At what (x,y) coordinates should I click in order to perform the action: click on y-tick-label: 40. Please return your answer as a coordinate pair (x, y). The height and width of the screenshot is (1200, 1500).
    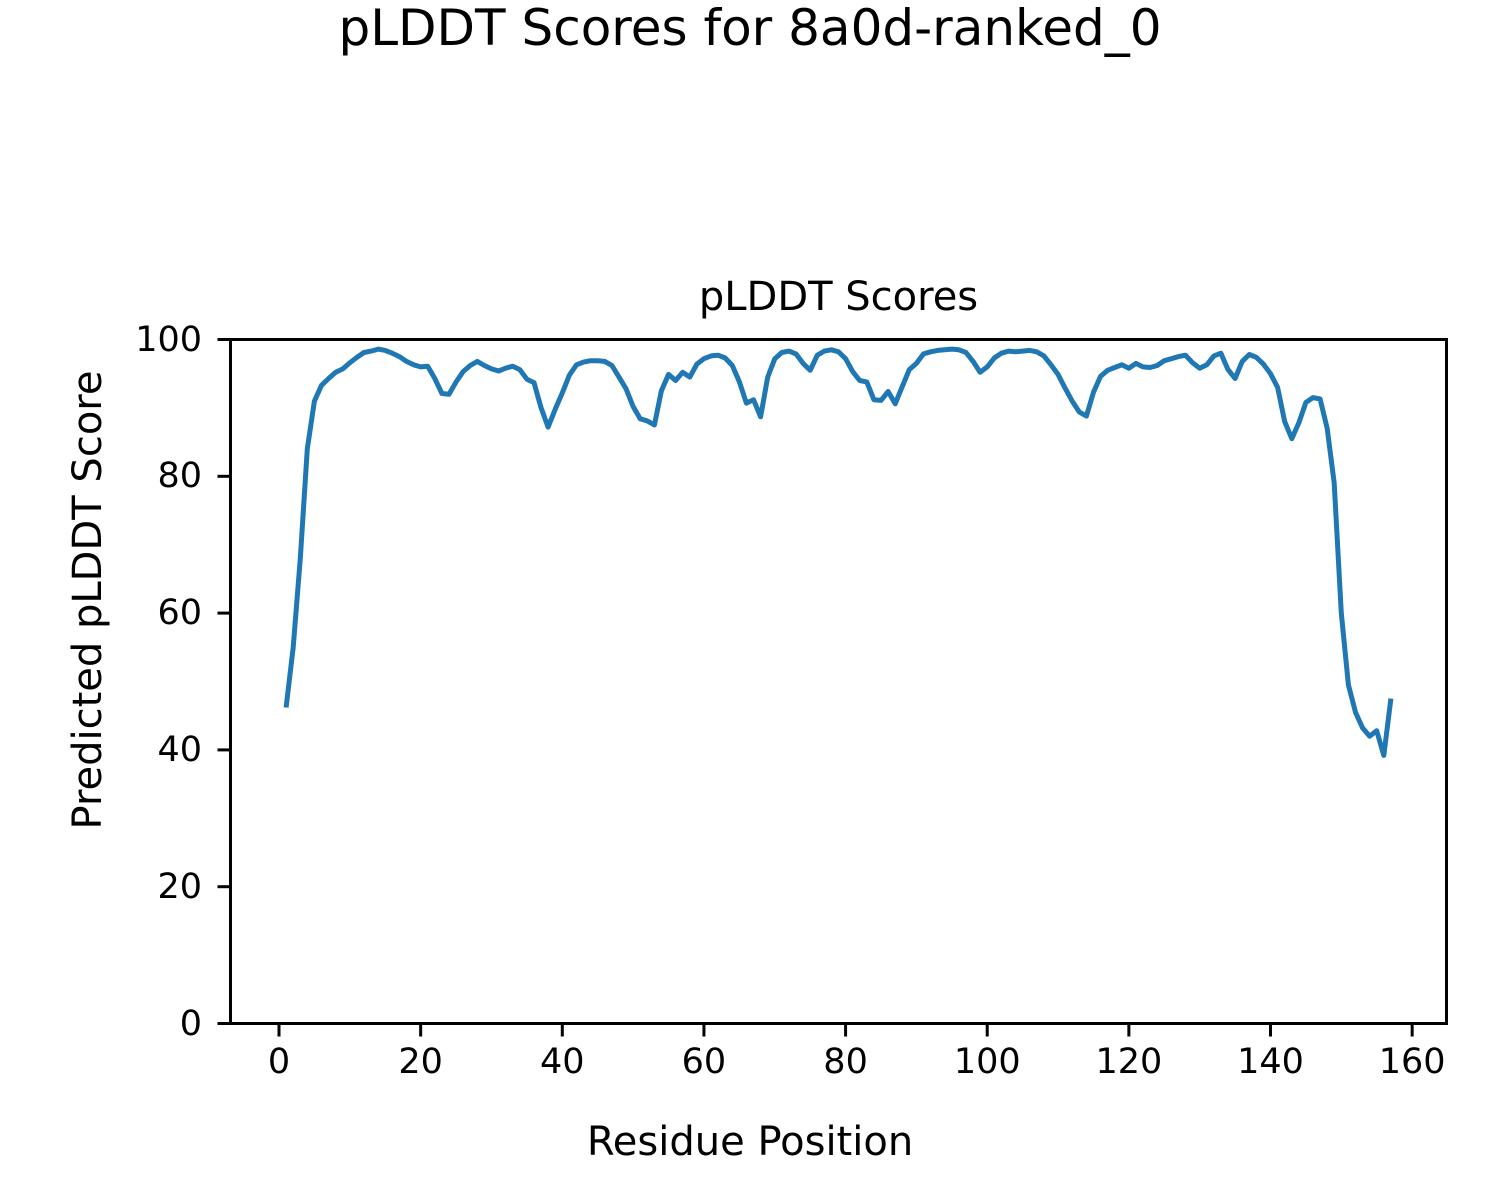
    Looking at the image, I should click on (179, 749).